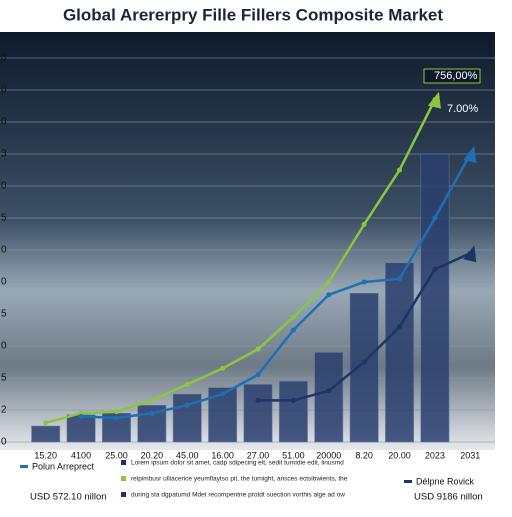 The height and width of the screenshot is (517, 512). Describe the element at coordinates (435, 455) in the screenshot. I see `x-tick-label: 2023` at that location.